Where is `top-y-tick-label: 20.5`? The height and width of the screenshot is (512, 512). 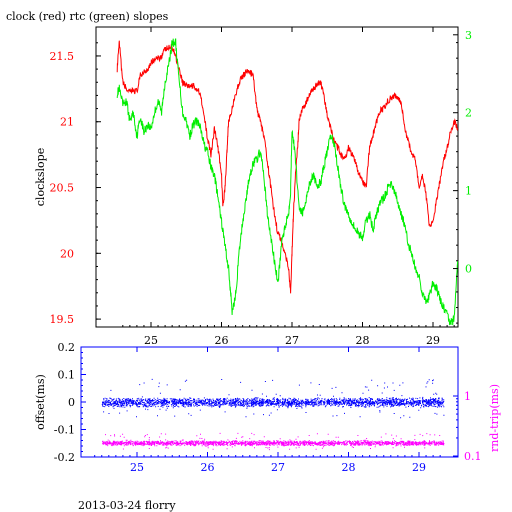
top-y-tick-label: 20.5 is located at coordinates (62, 188).